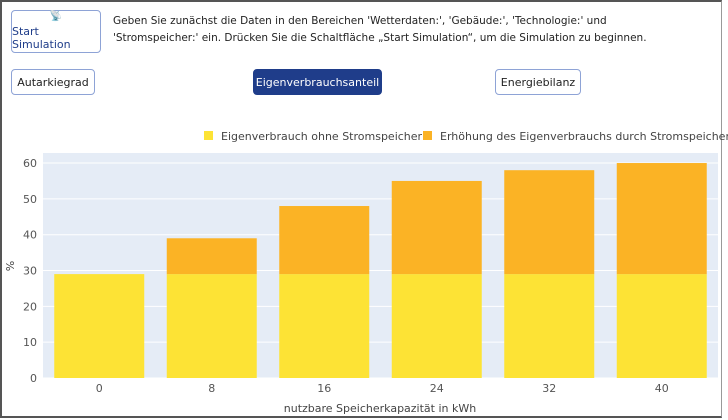 Image resolution: width=728 pixels, height=420 pixels. What do you see at coordinates (30, 306) in the screenshot?
I see `y-tick-label: 20` at bounding box center [30, 306].